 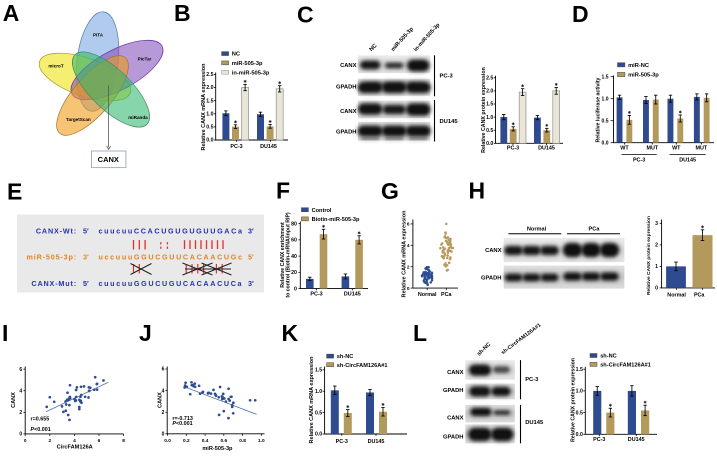 What do you see at coordinates (294, 257) in the screenshot?
I see `svg-text: 40` at bounding box center [294, 257].